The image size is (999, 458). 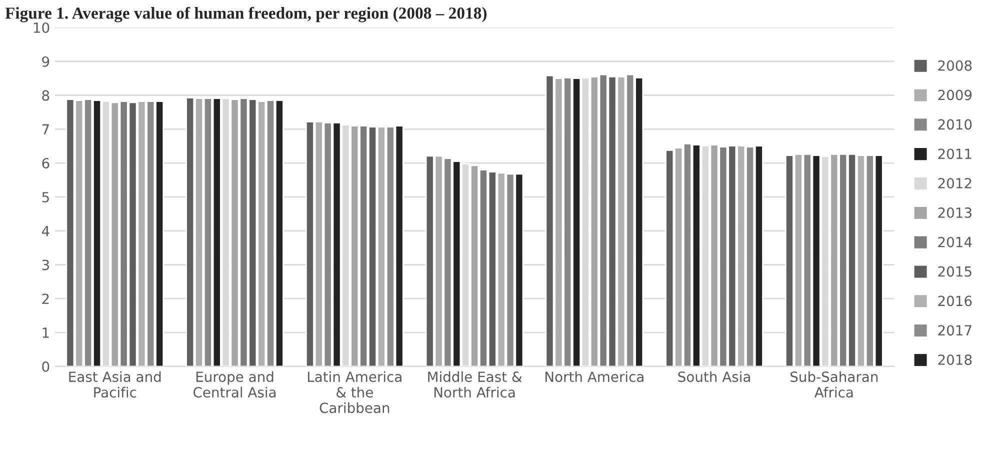 What do you see at coordinates (235, 384) in the screenshot?
I see `x-tick-label: Europe and Central Asia` at bounding box center [235, 384].